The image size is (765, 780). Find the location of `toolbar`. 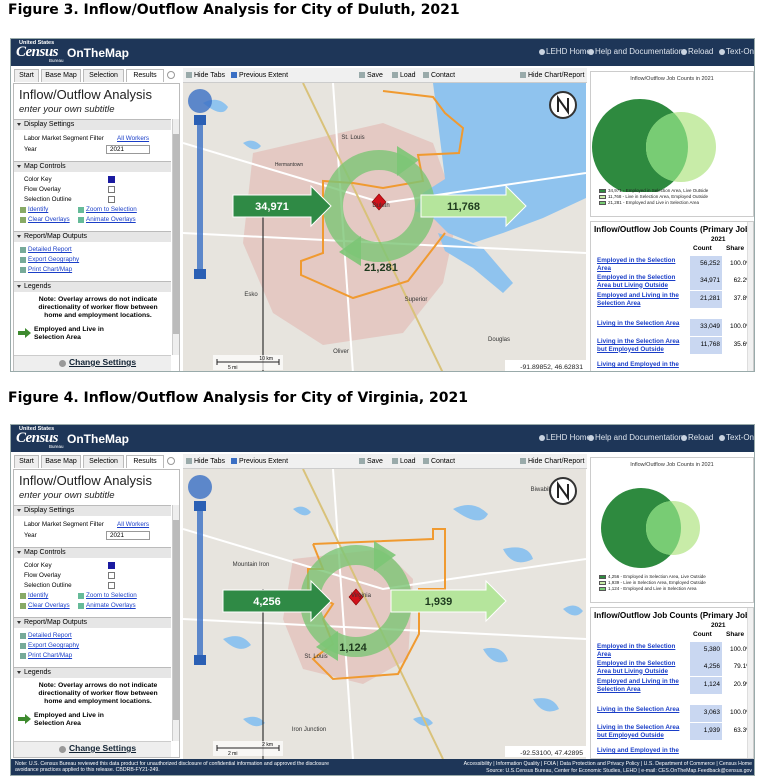

toolbar is located at coordinates (385, 75).